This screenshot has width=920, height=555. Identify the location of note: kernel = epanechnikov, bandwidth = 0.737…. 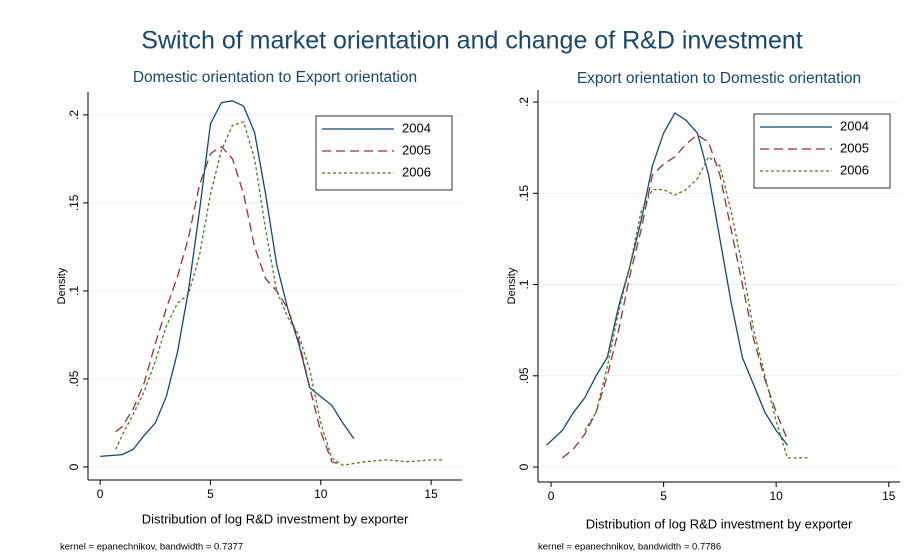
(151, 547).